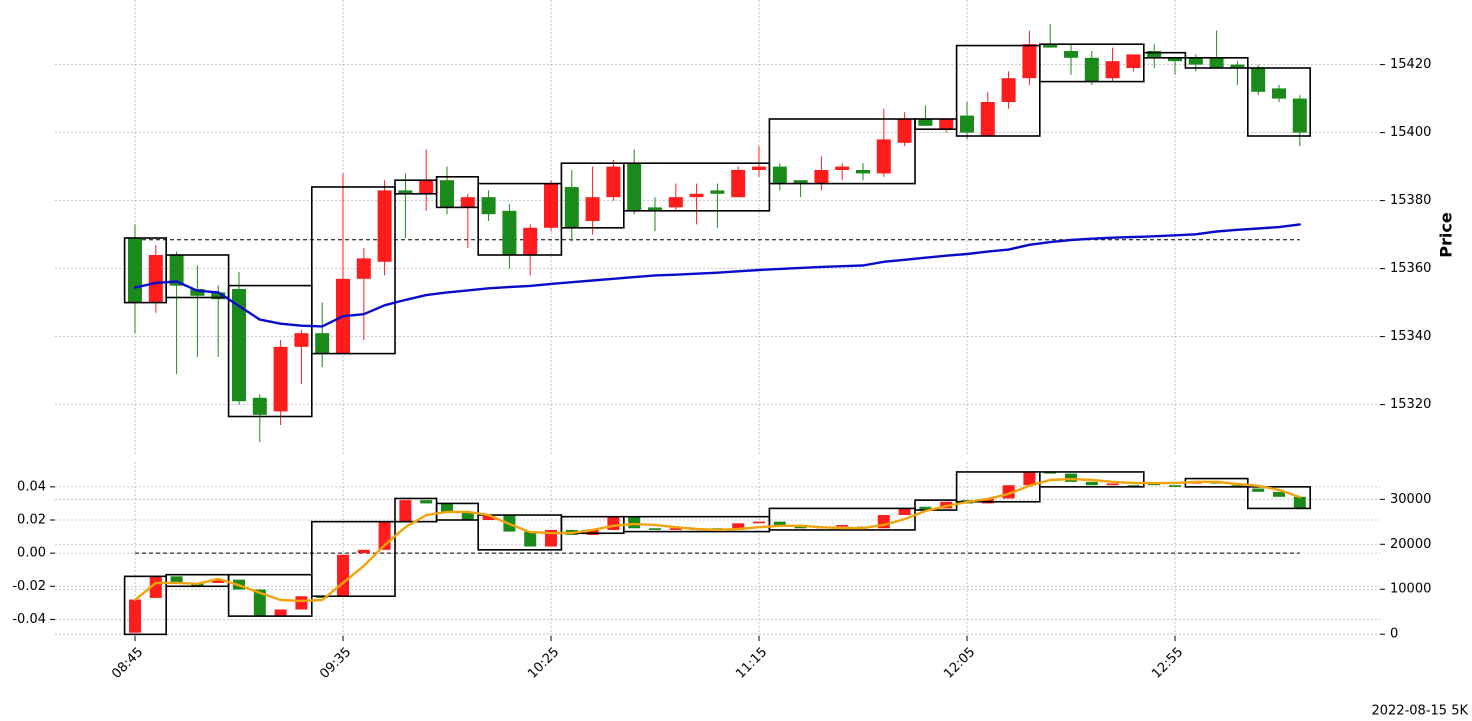  What do you see at coordinates (31, 553) in the screenshot?
I see `y-tick-label: 0.00` at bounding box center [31, 553].